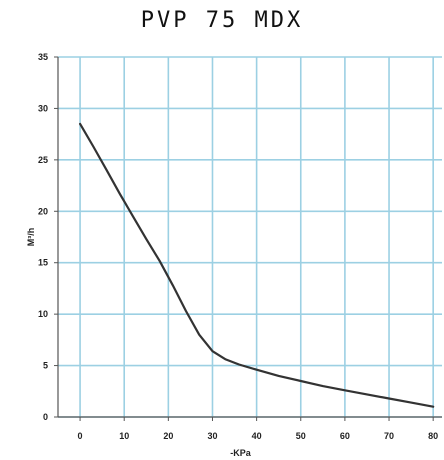  Describe the element at coordinates (168, 436) in the screenshot. I see `x-tick-label: 20` at that location.